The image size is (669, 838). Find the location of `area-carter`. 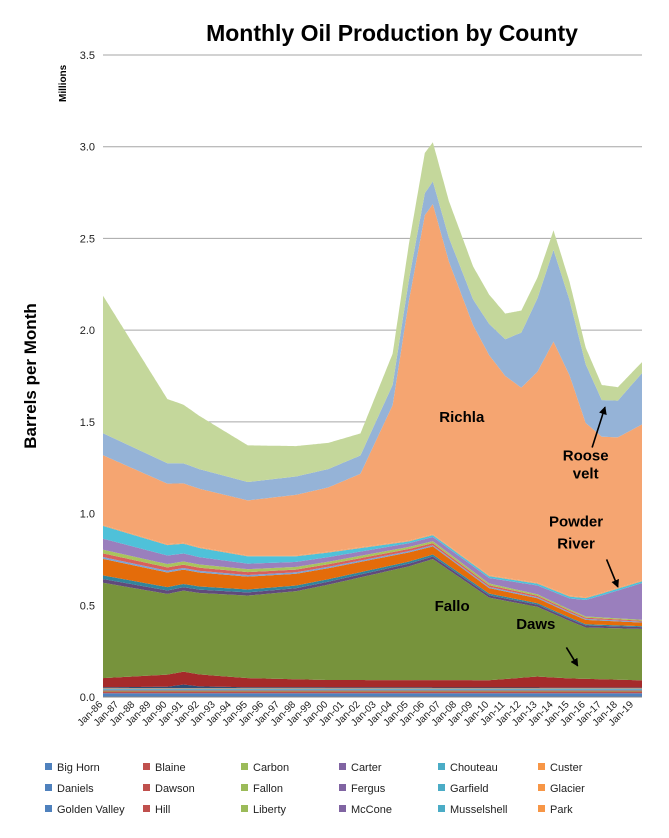

area-carter is located at coordinates (372, 690).